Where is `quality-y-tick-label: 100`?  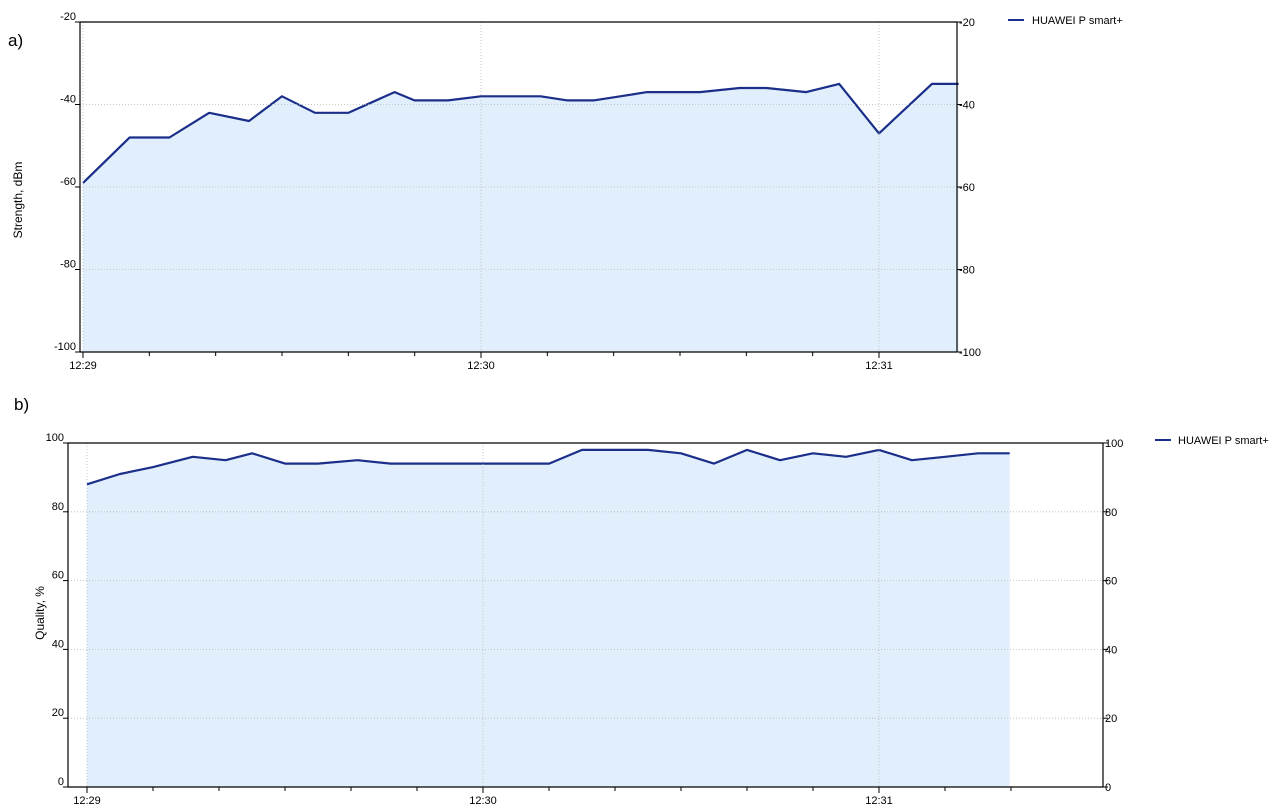
quality-y-tick-label: 100 is located at coordinates (55, 438).